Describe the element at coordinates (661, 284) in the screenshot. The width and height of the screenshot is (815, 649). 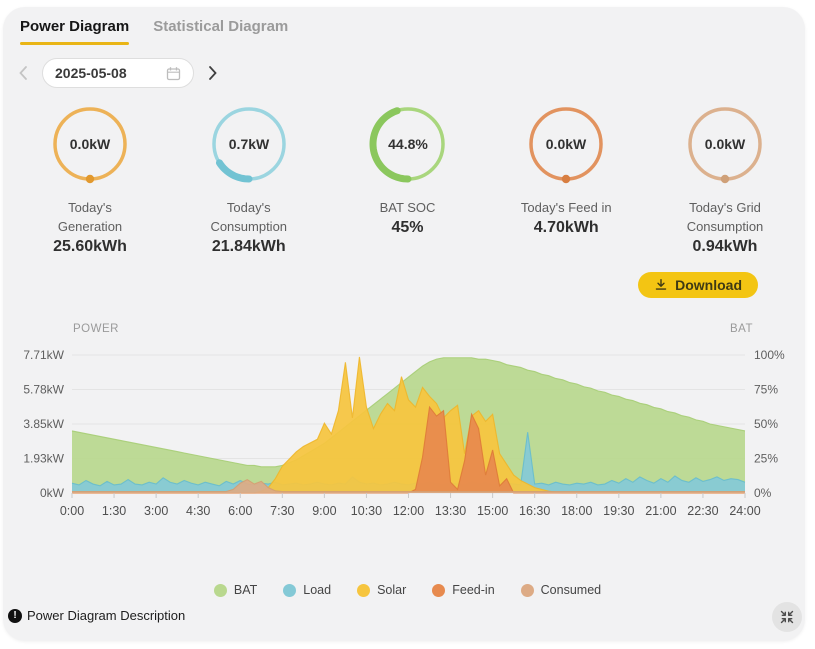
I see `download-icon` at that location.